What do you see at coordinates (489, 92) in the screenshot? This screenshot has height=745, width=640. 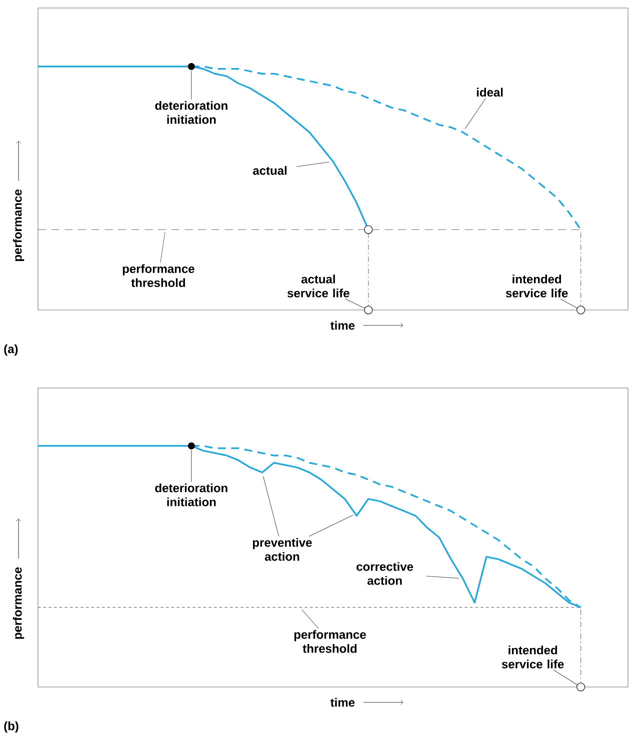 I see `annotation: ideal` at bounding box center [489, 92].